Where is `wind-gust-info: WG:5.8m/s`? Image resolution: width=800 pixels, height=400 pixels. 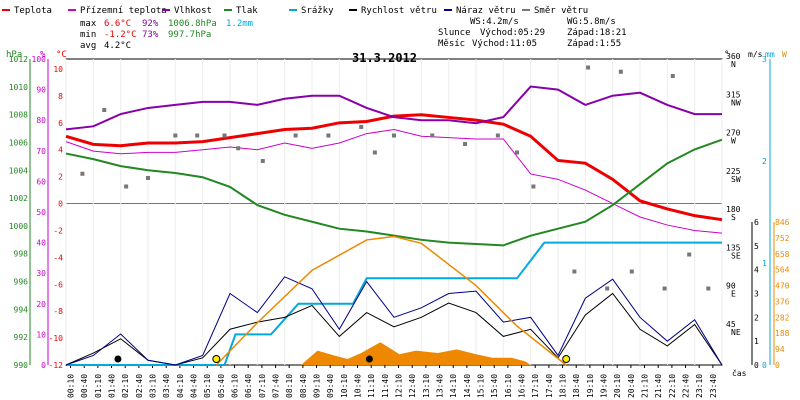 wind-gust-info: WG:5.8m/s is located at coordinates (591, 22).